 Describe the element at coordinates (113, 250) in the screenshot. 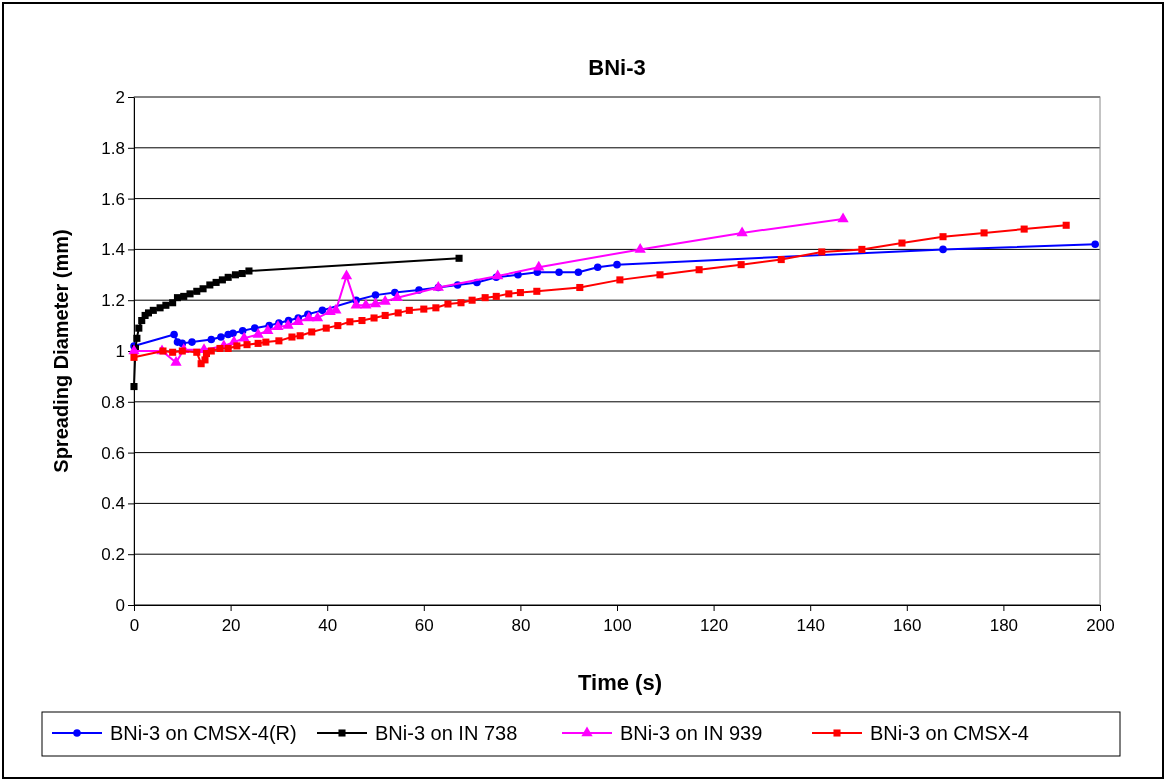

I see `y-tick-label: 1.4` at that location.